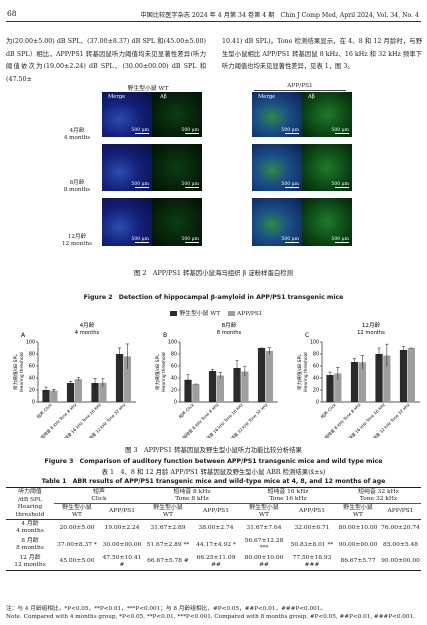  I want to click on micrograph-tg-ab-4m: 500 μm, so click(327, 114).